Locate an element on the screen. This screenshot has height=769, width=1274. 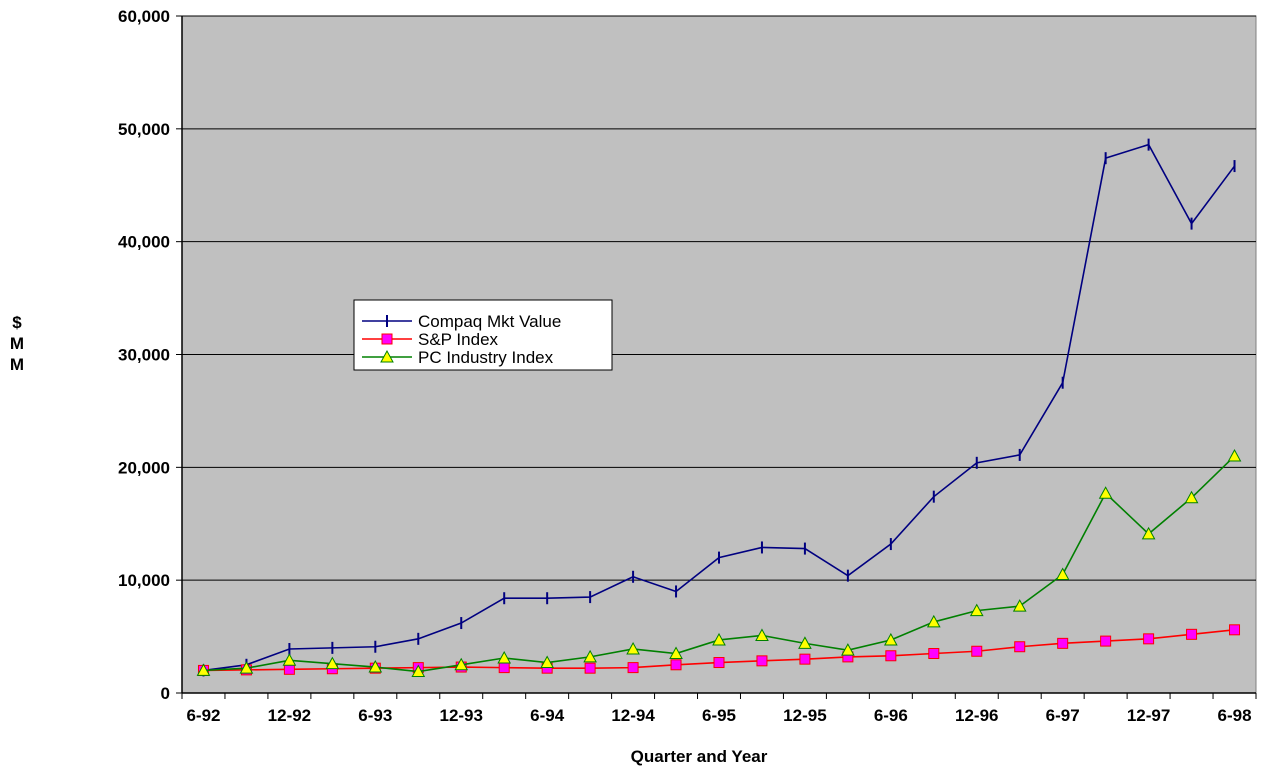
legend-label: PC Industry Index is located at coordinates (486, 357).